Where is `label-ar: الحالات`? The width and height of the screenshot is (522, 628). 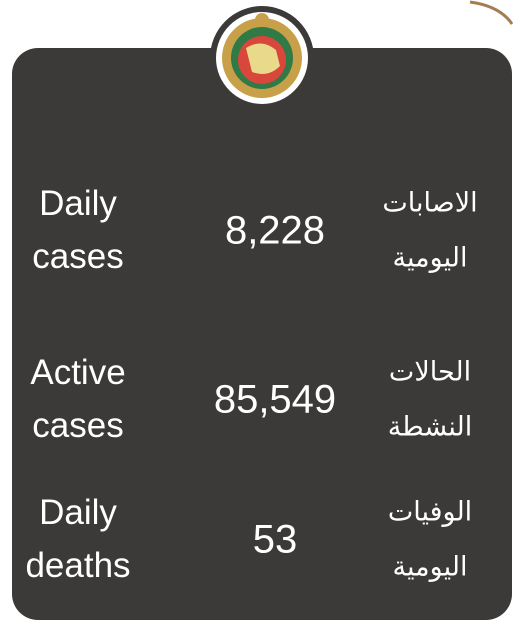
label-ar: الحالات is located at coordinates (430, 372).